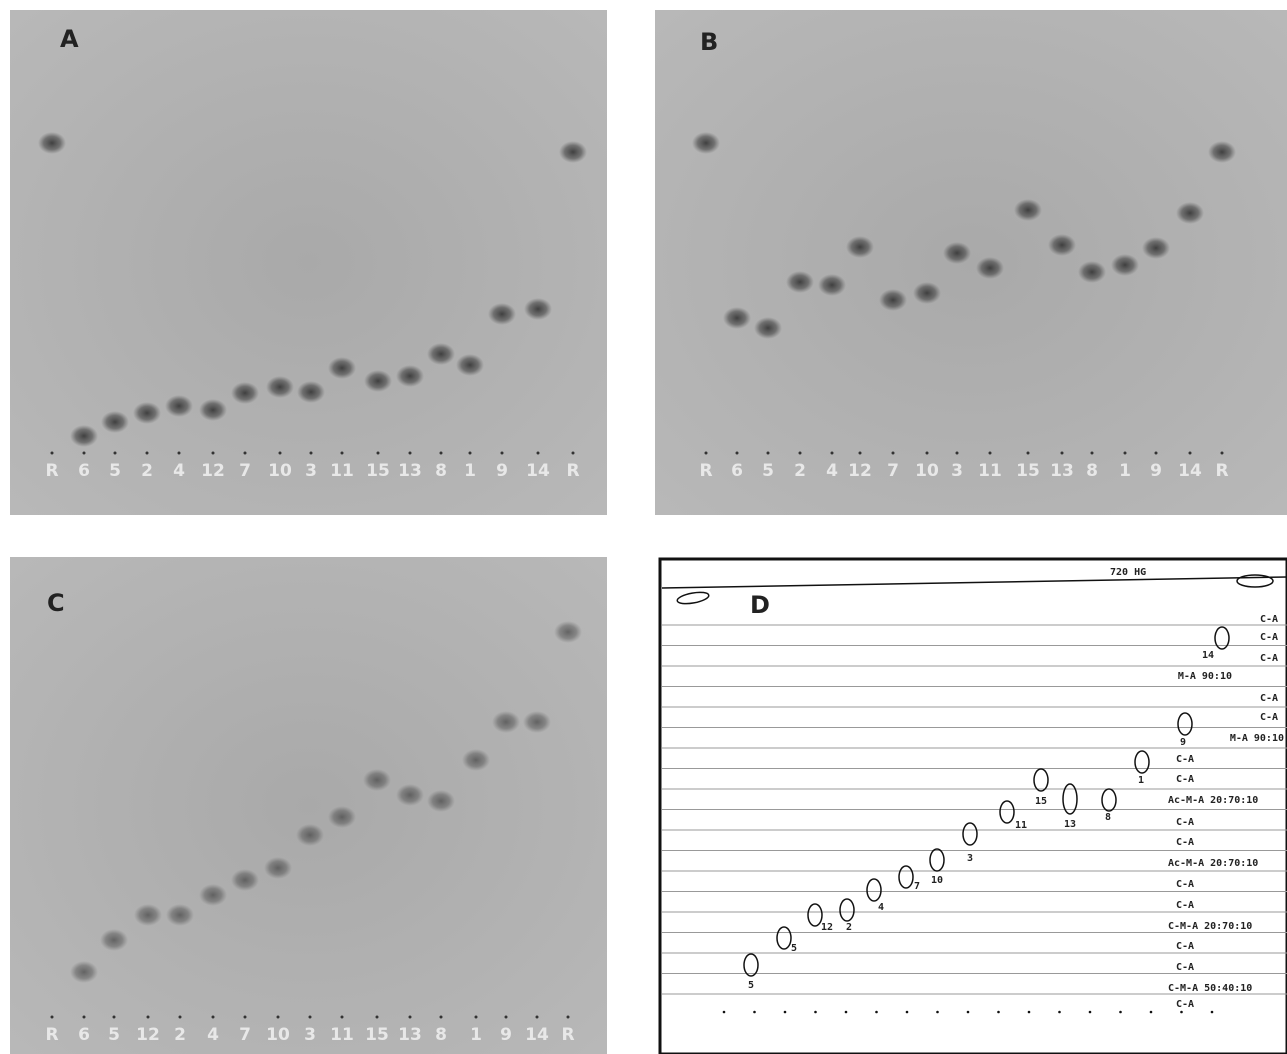 This screenshot has height=1054, width=1287. Describe the element at coordinates (310, 1035) in the screenshot. I see `lane-label: 3` at that location.